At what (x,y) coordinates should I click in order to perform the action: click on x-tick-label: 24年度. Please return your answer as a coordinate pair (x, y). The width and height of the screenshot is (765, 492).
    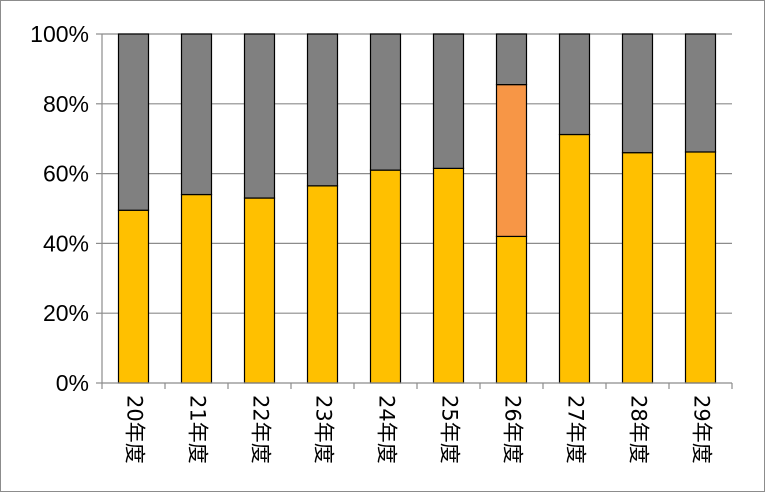
    Looking at the image, I should click on (387, 429).